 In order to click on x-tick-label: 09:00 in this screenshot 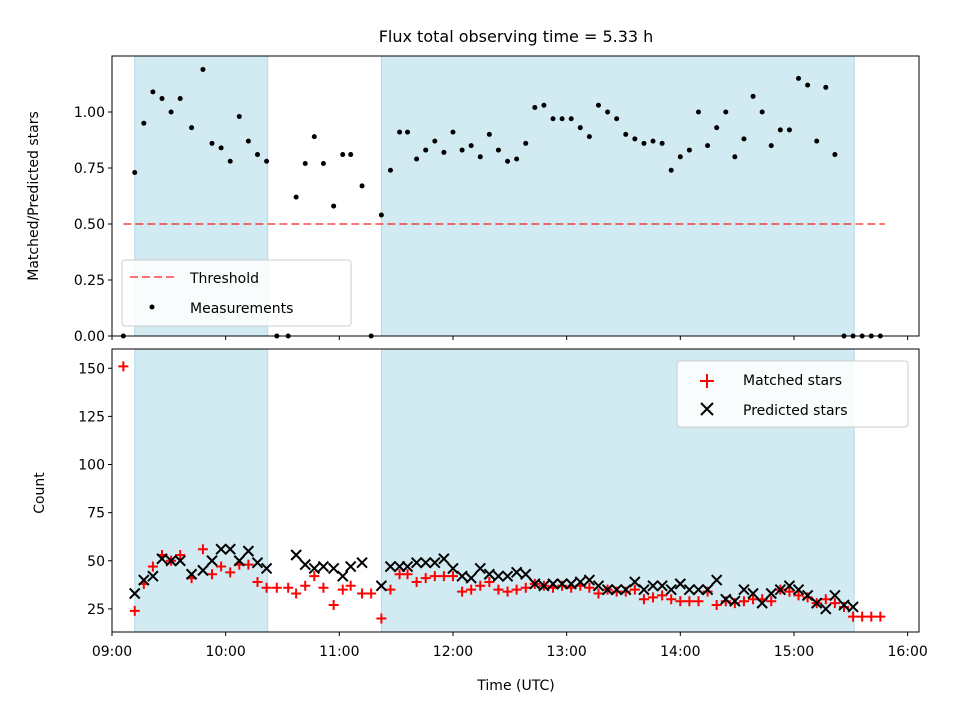, I will do `click(112, 652)`.